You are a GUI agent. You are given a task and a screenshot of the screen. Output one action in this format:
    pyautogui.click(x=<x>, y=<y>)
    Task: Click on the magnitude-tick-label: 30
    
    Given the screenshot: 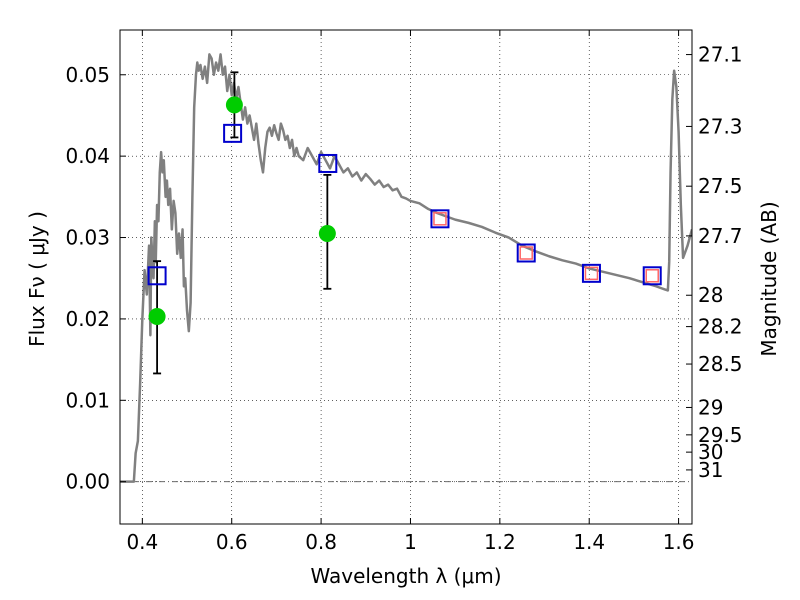 What is the action you would take?
    pyautogui.click(x=710, y=452)
    